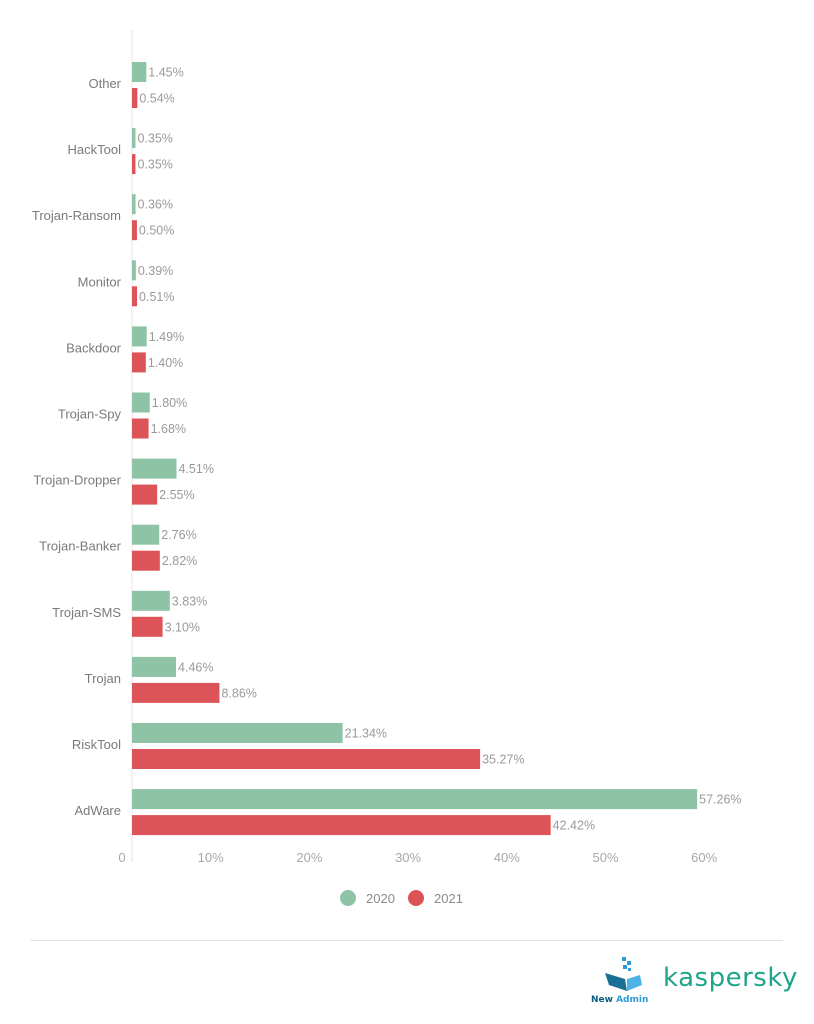 This screenshot has height=1024, width=814. I want to click on data-label-2021: 3.10%, so click(182, 627).